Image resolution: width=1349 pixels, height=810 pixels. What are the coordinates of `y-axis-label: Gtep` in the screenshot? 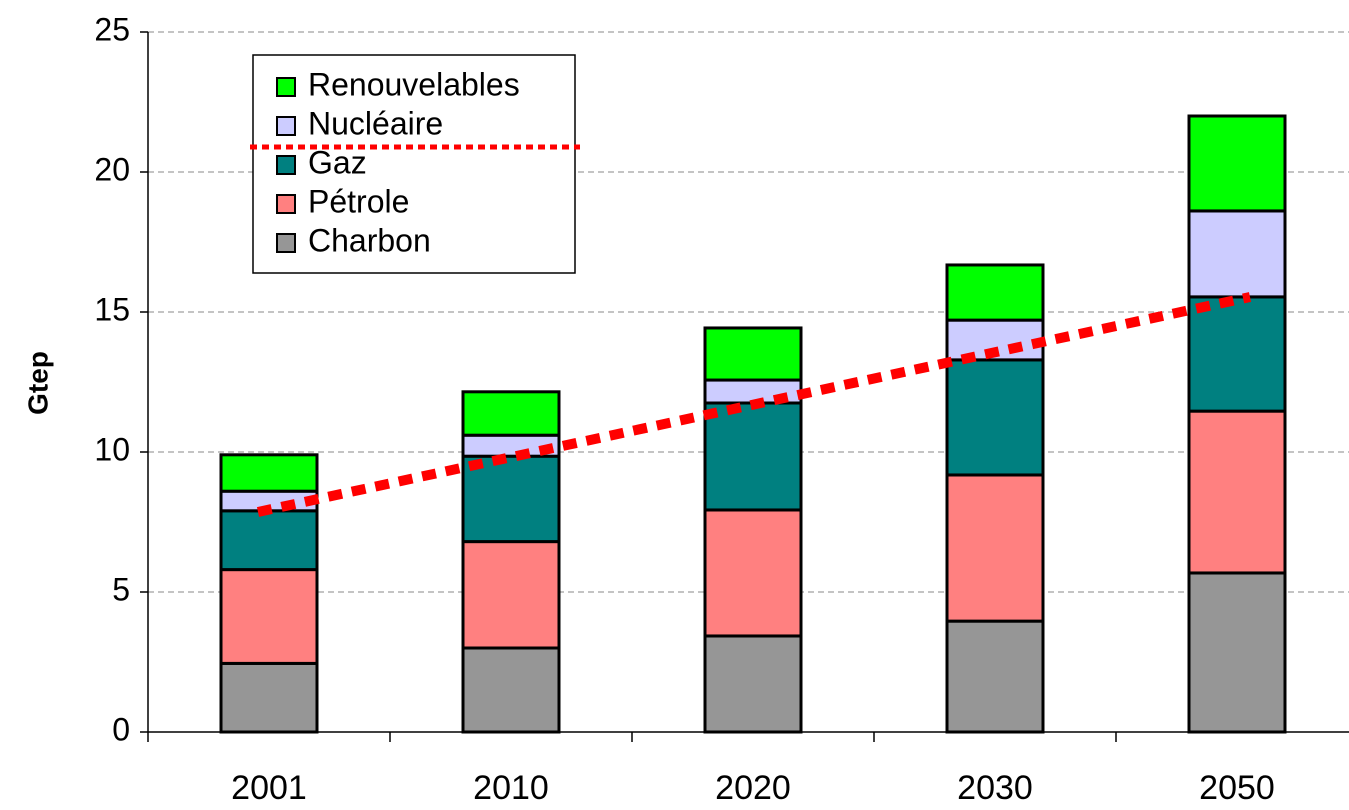 It's located at (37, 383).